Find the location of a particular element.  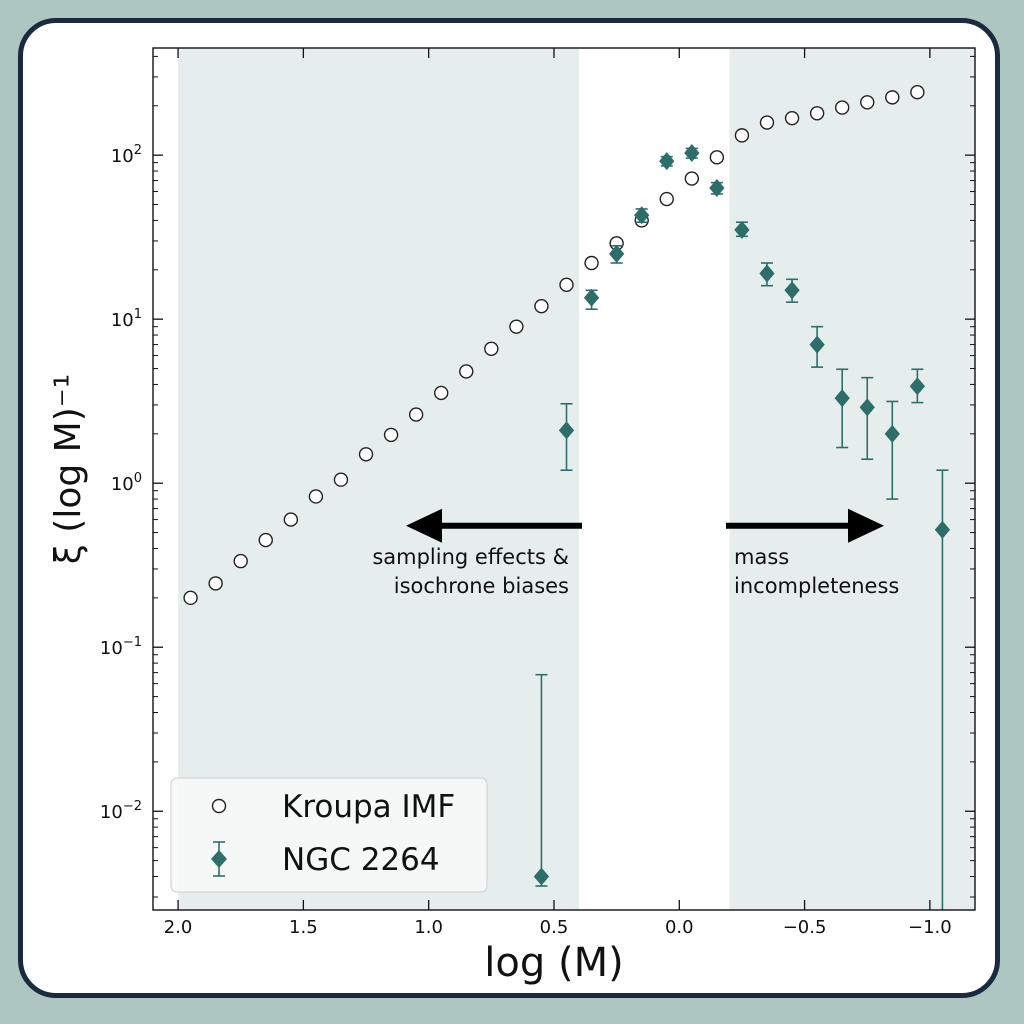

y-tick-label: 10⁰ is located at coordinates (126, 483).